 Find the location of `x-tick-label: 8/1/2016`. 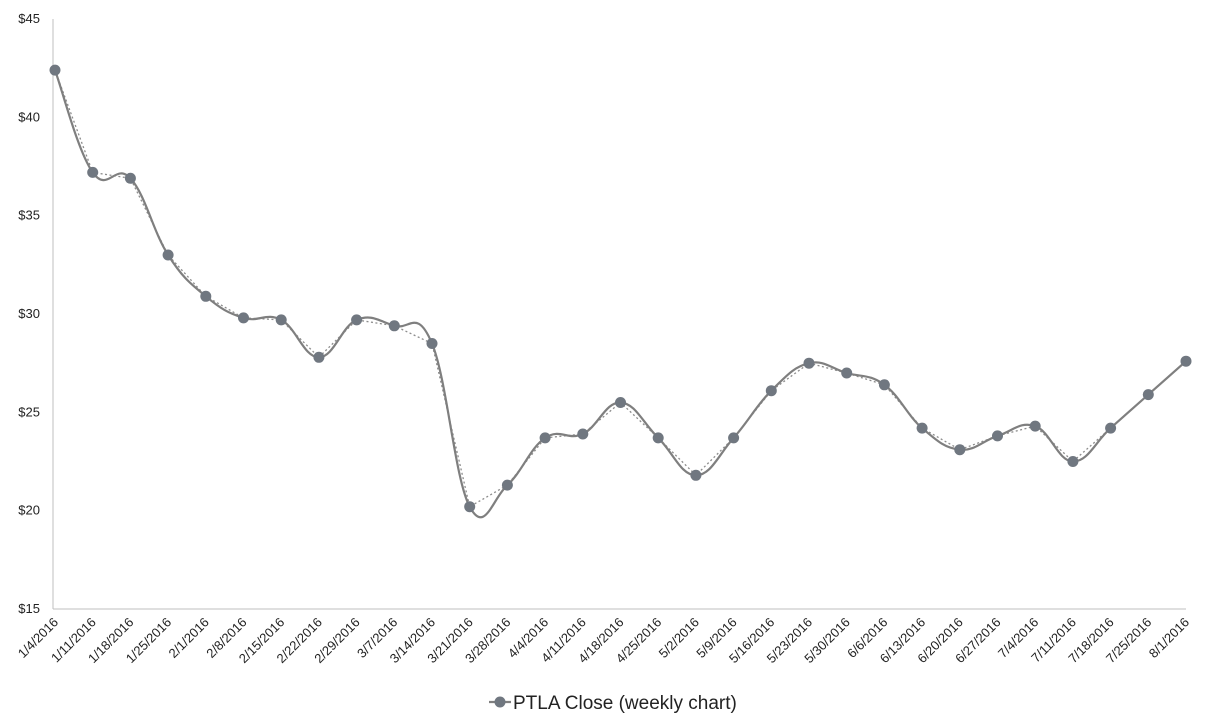

x-tick-label: 8/1/2016 is located at coordinates (1169, 638).